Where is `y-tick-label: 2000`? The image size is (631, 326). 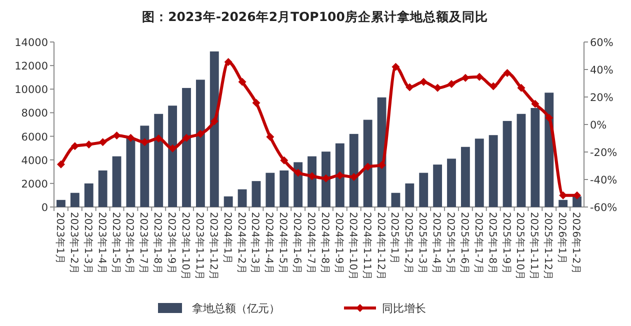 y-tick-label: 2000 is located at coordinates (34, 184).